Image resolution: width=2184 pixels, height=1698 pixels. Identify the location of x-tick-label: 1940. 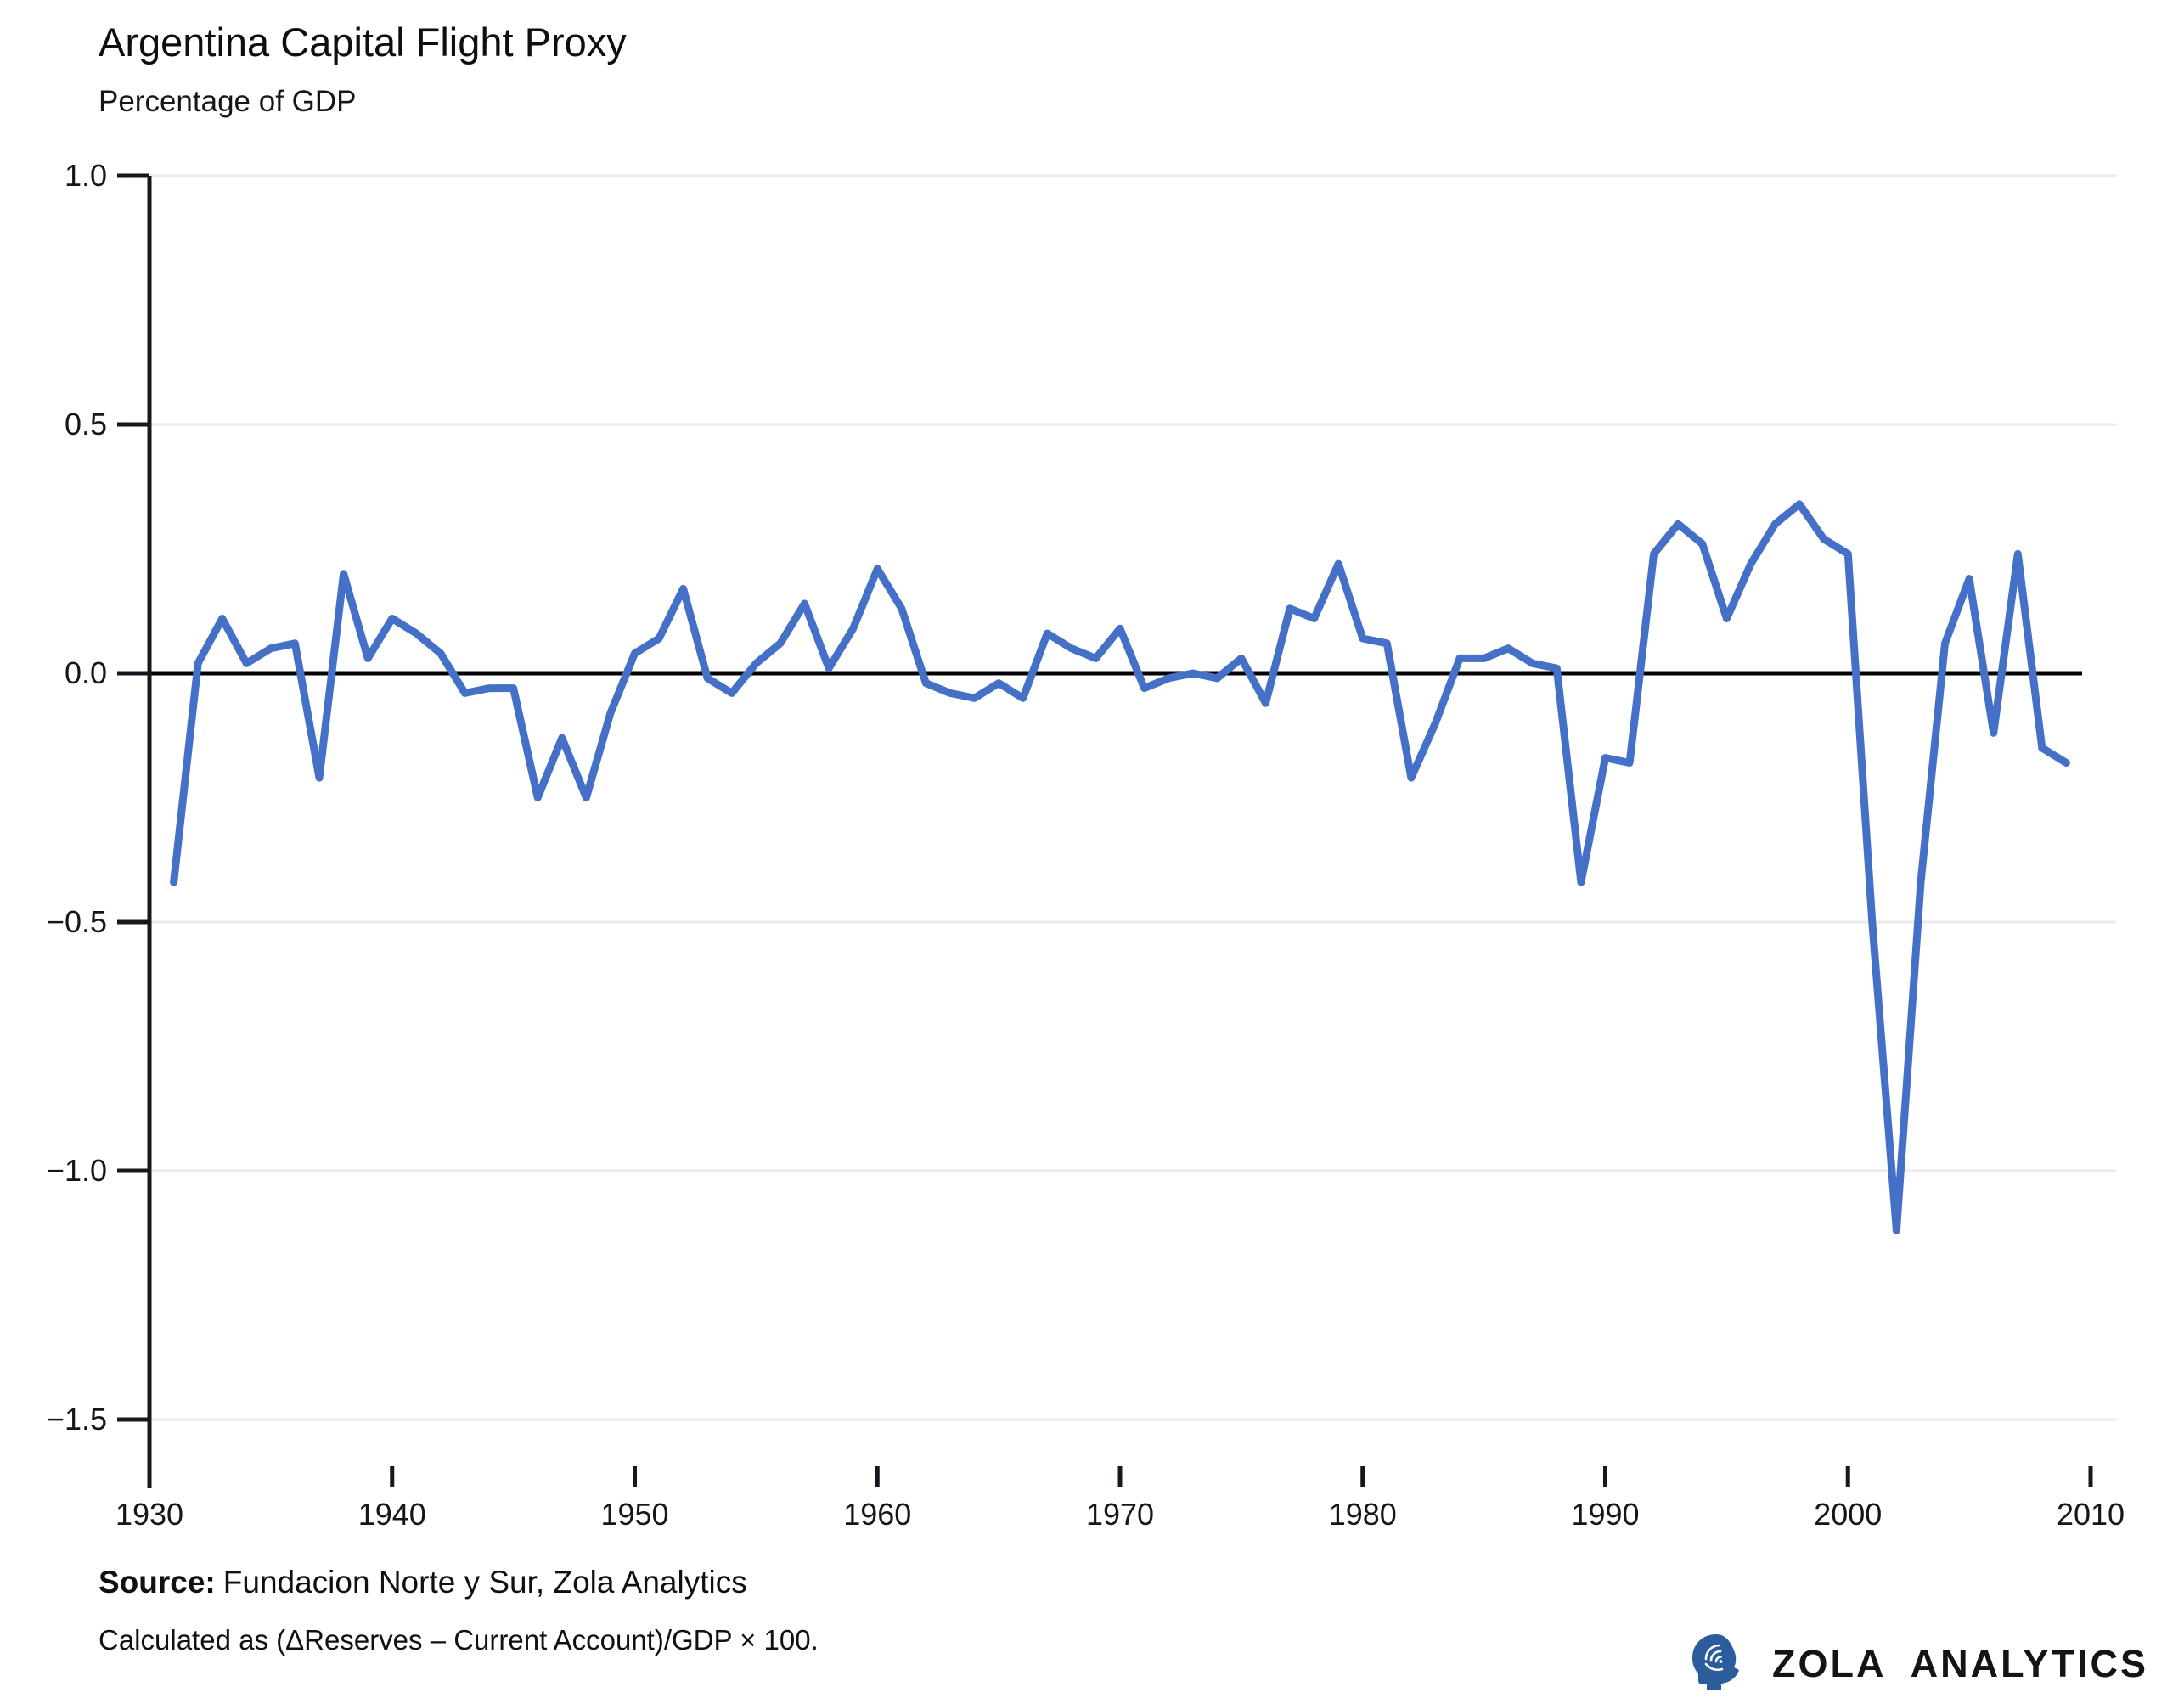
(392, 1514).